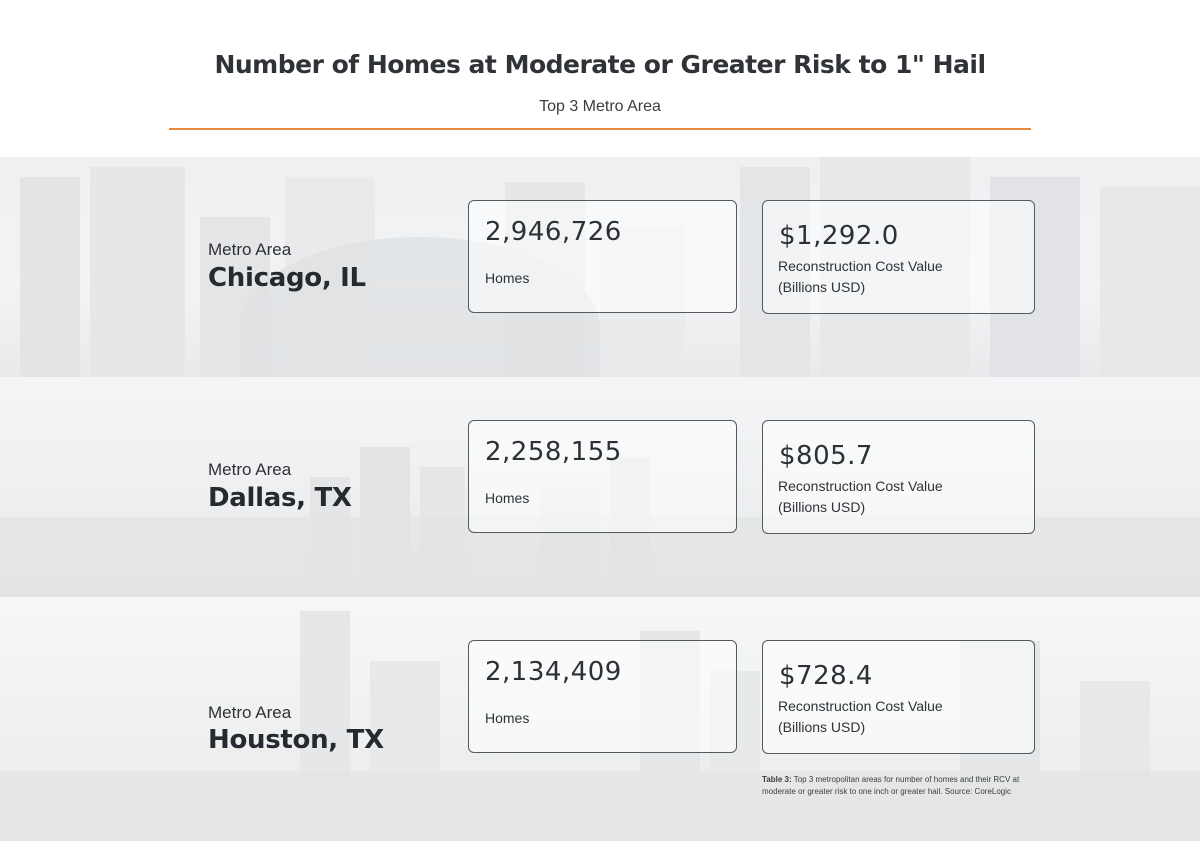 Image resolution: width=1200 pixels, height=841 pixels. What do you see at coordinates (602, 256) in the screenshot?
I see `homes-card: 2,946,726 Homes` at bounding box center [602, 256].